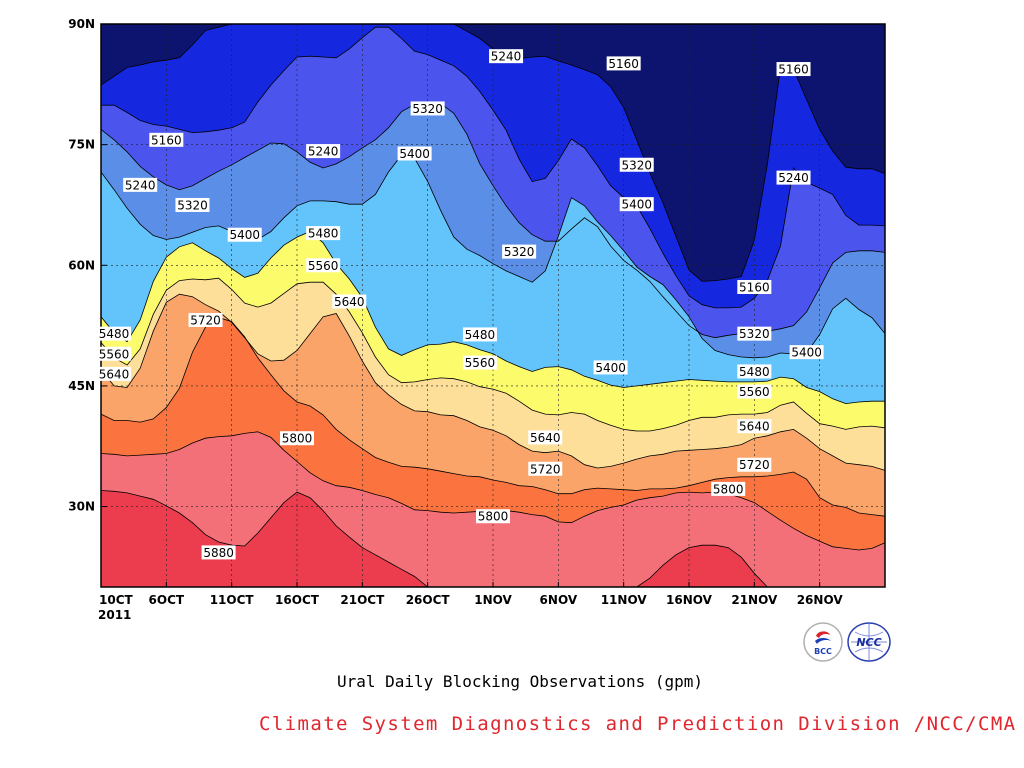  What do you see at coordinates (116, 600) in the screenshot?
I see `x-tick-label-0: 10CT` at bounding box center [116, 600].